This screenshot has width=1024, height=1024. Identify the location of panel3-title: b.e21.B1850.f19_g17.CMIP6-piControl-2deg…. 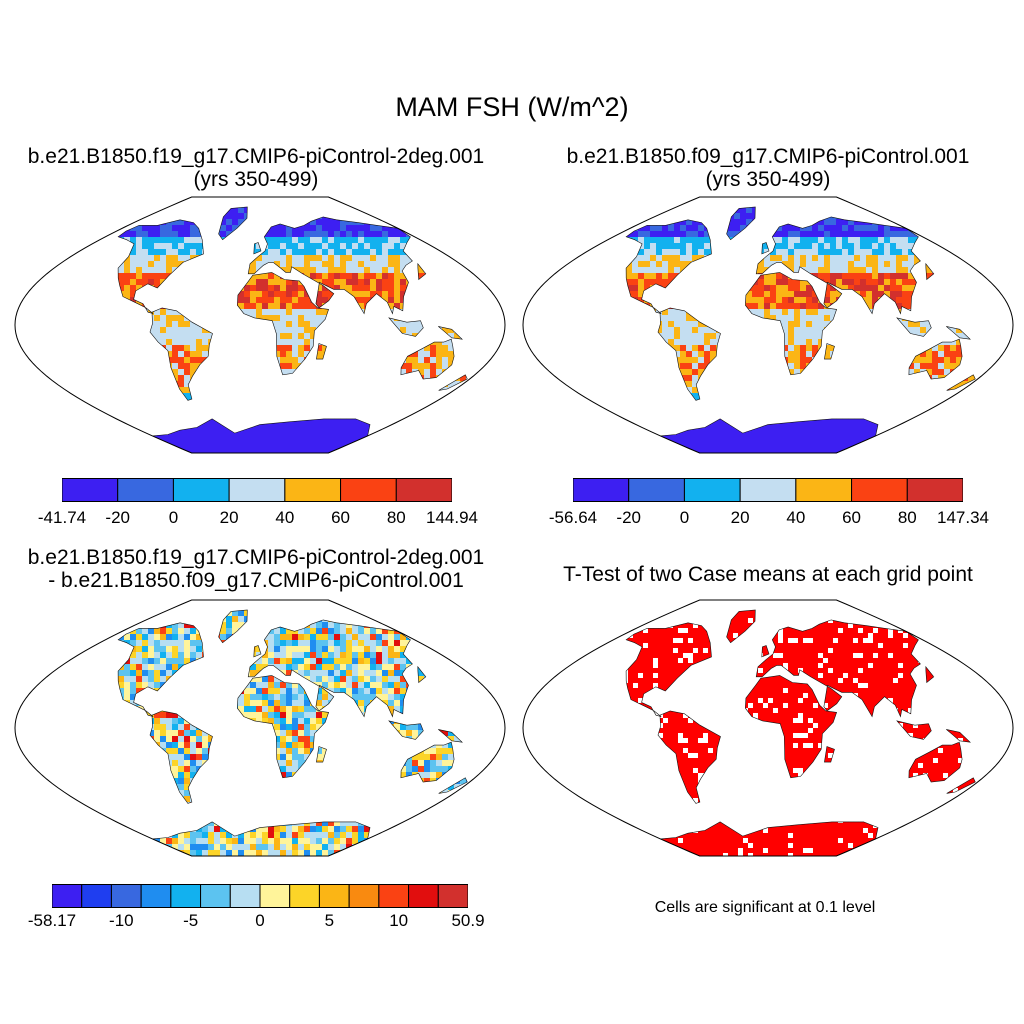
(256, 569).